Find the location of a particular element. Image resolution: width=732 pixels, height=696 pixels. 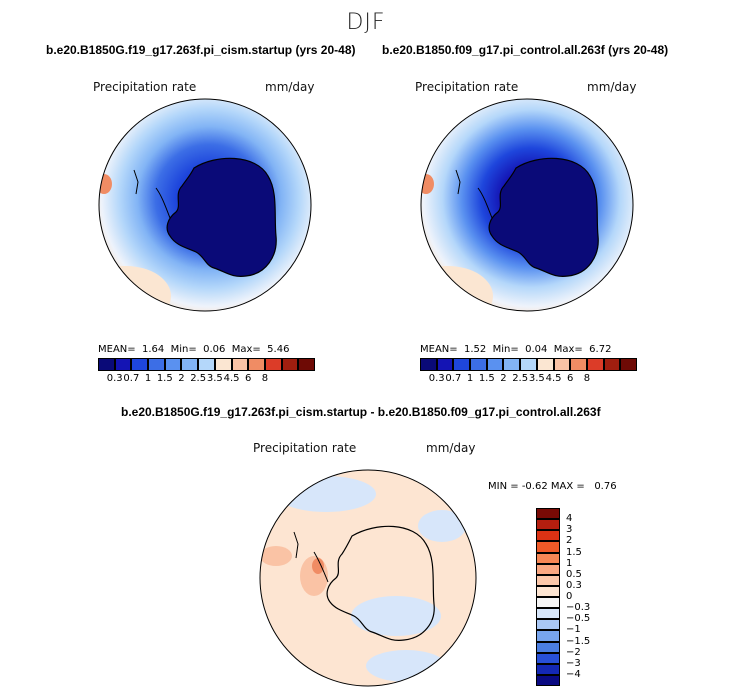

left-units-label: mm/day is located at coordinates (290, 87).